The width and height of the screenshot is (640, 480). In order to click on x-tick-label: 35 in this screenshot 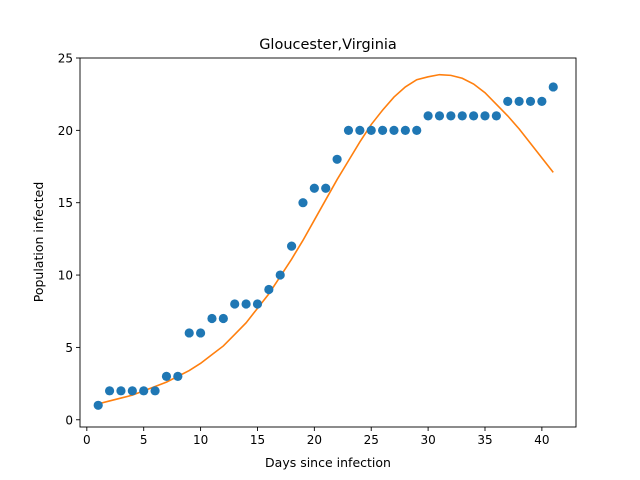, I will do `click(484, 440)`.